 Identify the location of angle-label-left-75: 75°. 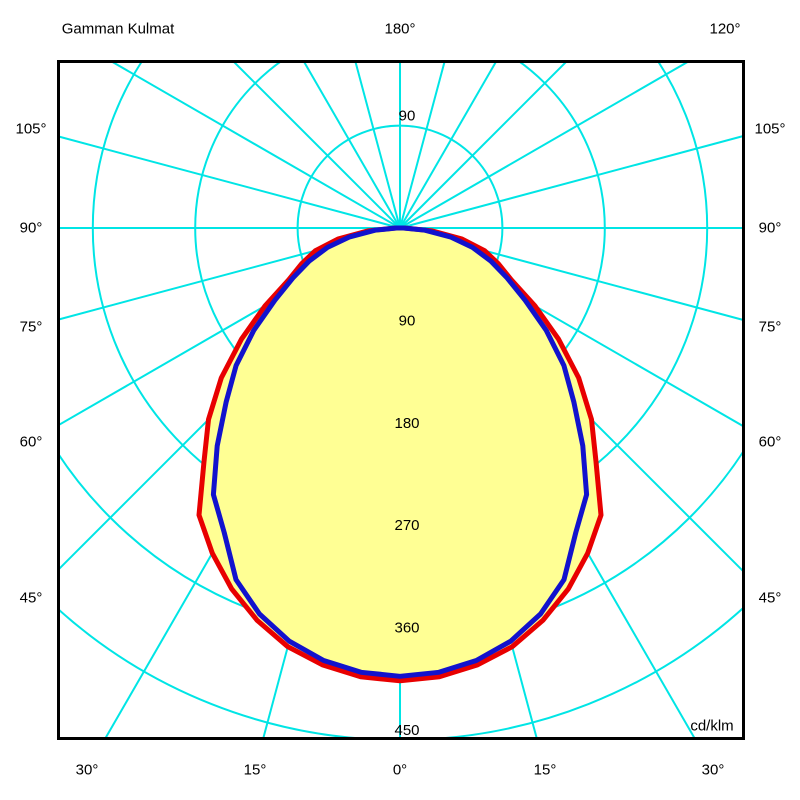
(31, 327).